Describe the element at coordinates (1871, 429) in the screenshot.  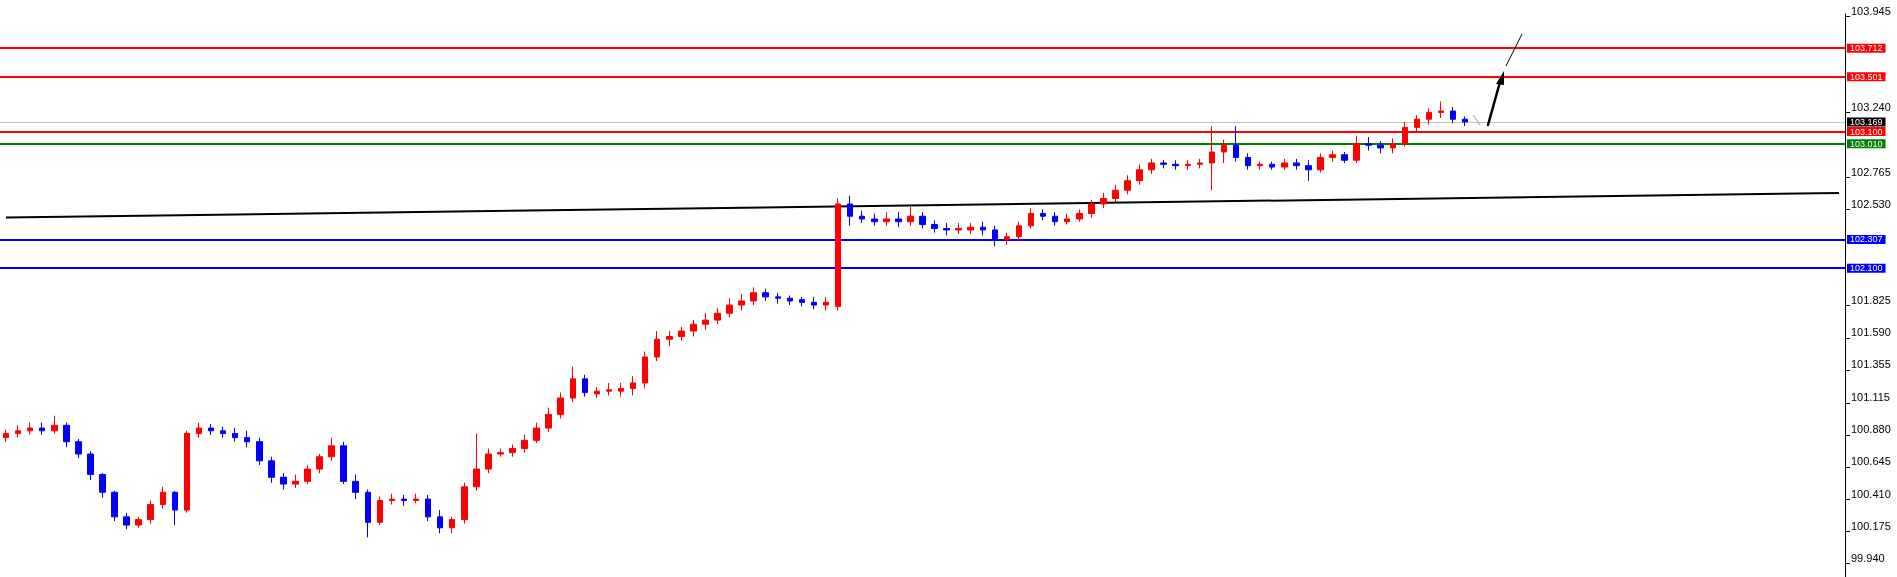
I see `y-tick-label: 100.880` at that location.